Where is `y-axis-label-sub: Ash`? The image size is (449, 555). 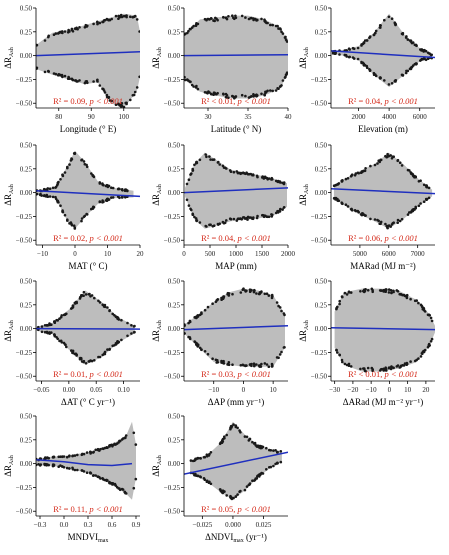 y-axis-label-sub: Ash is located at coordinates (12, 460).